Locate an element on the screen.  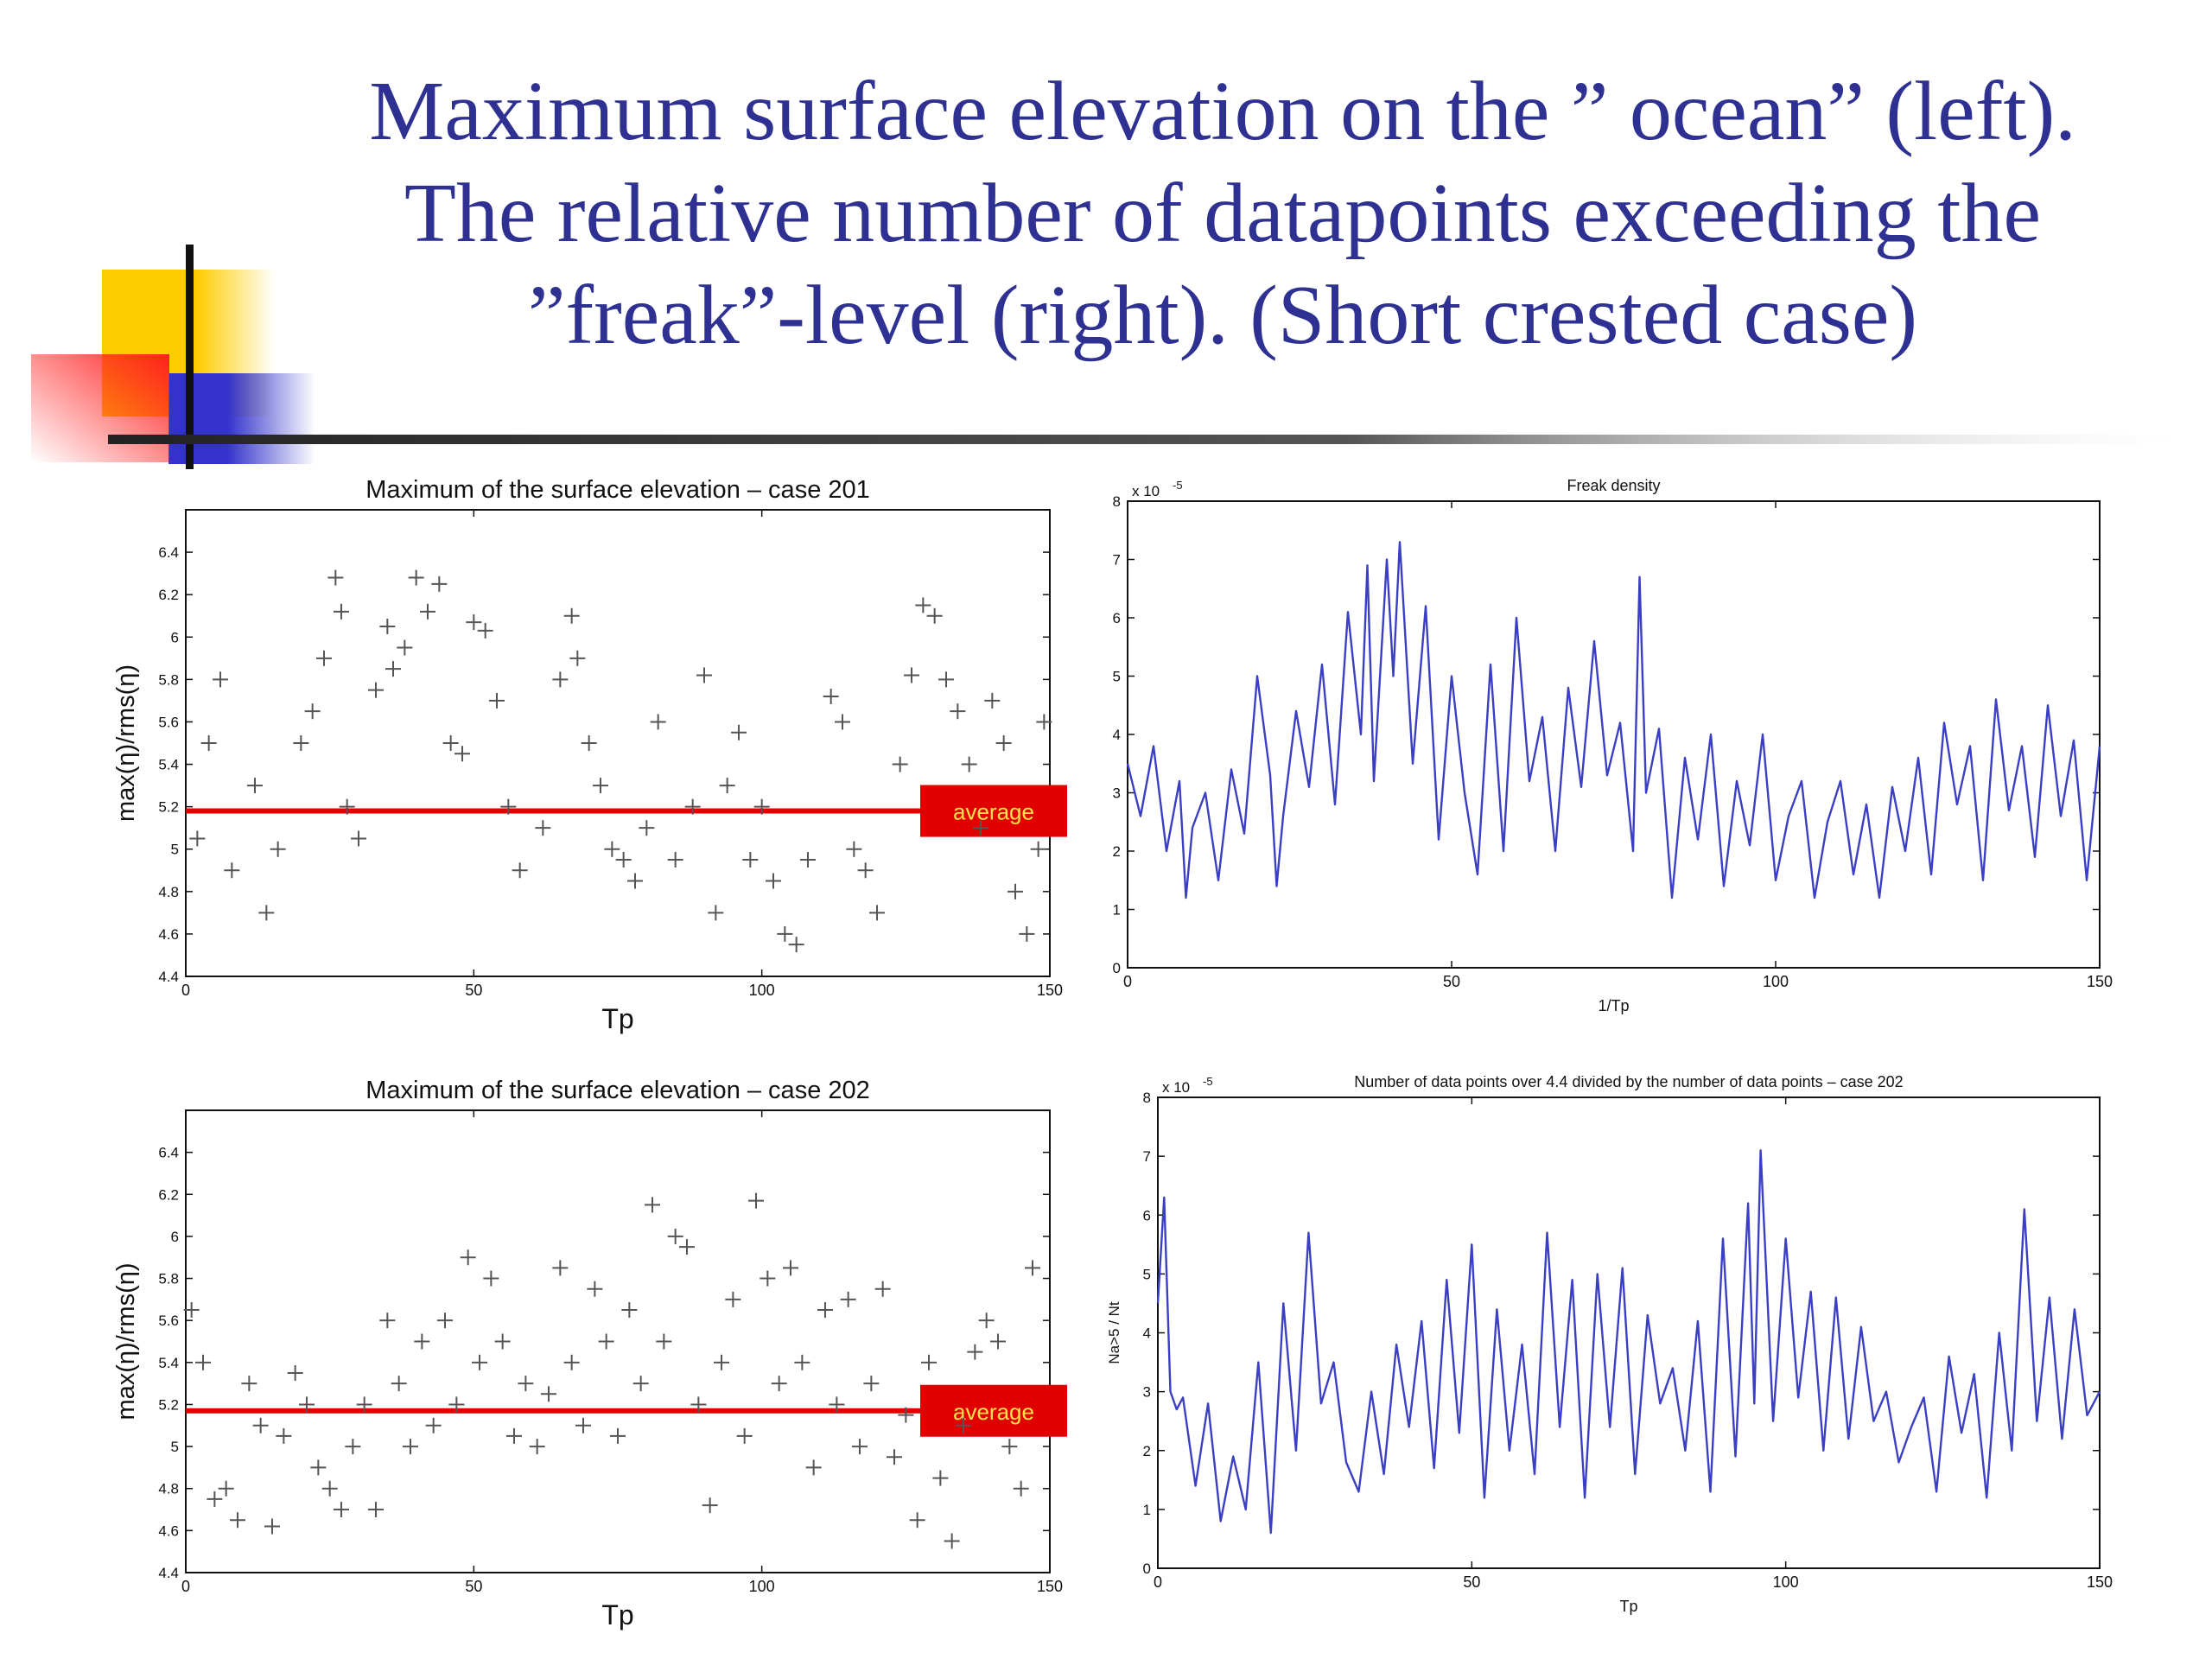
plot-frame is located at coordinates (618, 743).